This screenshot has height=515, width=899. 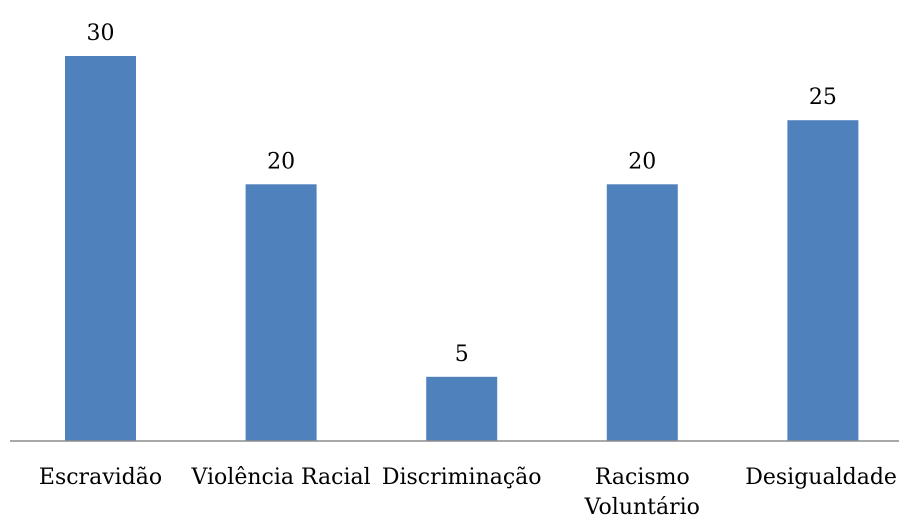 I want to click on bar-escravidao, so click(x=100, y=248).